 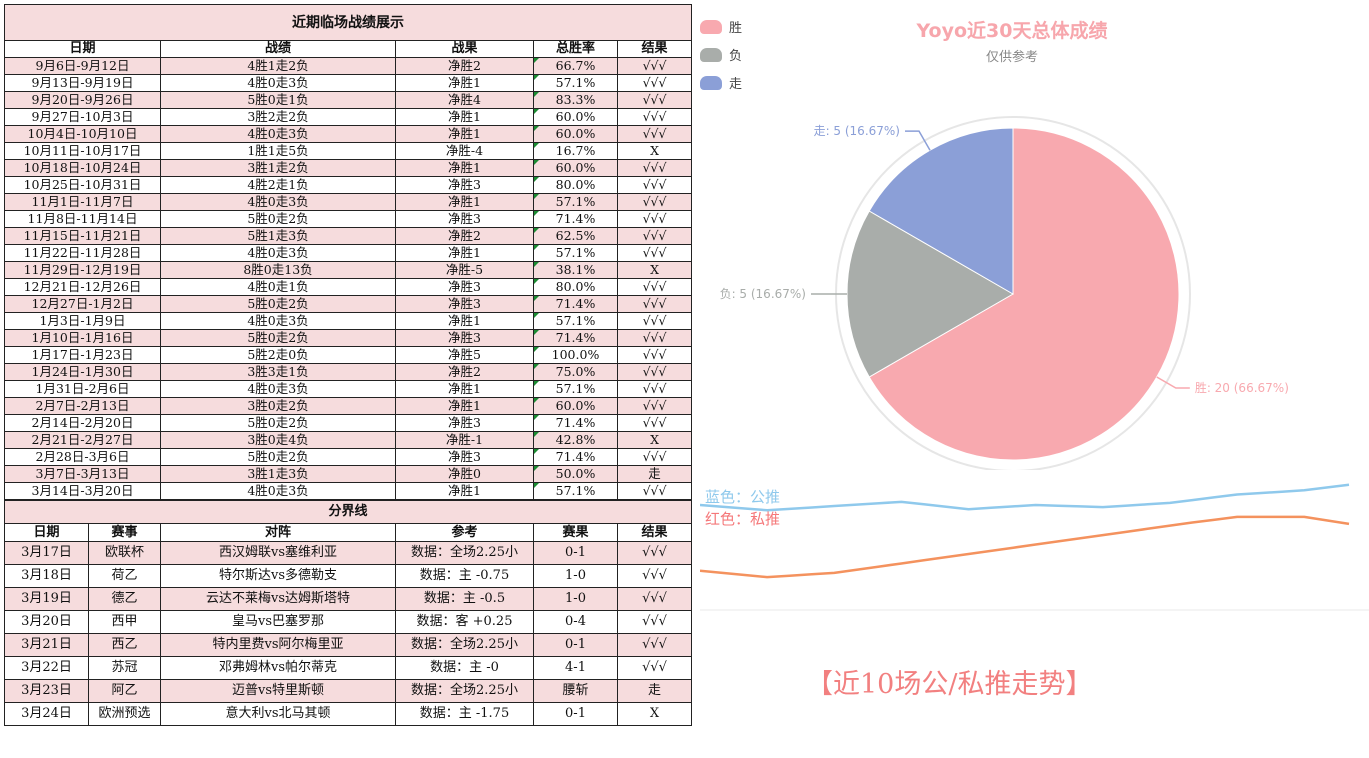 I want to click on record-cell: 5胜0走1负, so click(x=278, y=100).